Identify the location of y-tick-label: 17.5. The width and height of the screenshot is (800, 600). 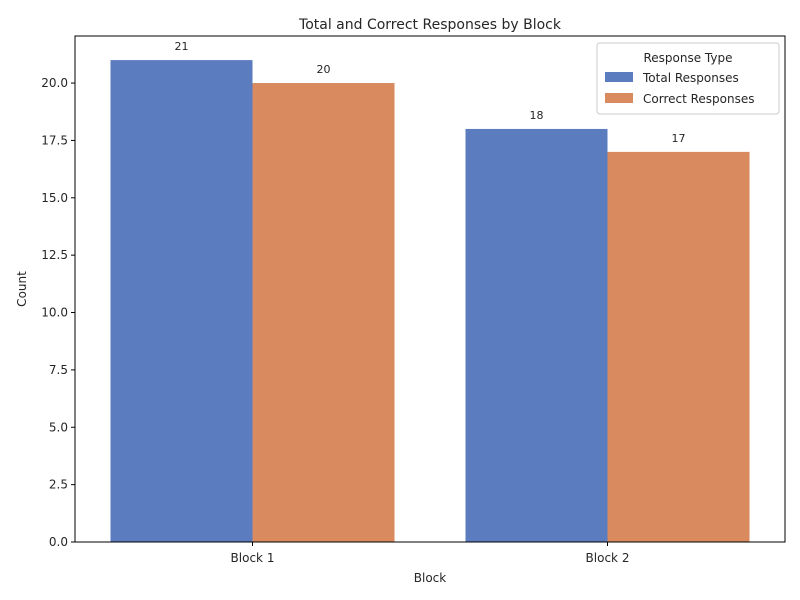
(54, 140).